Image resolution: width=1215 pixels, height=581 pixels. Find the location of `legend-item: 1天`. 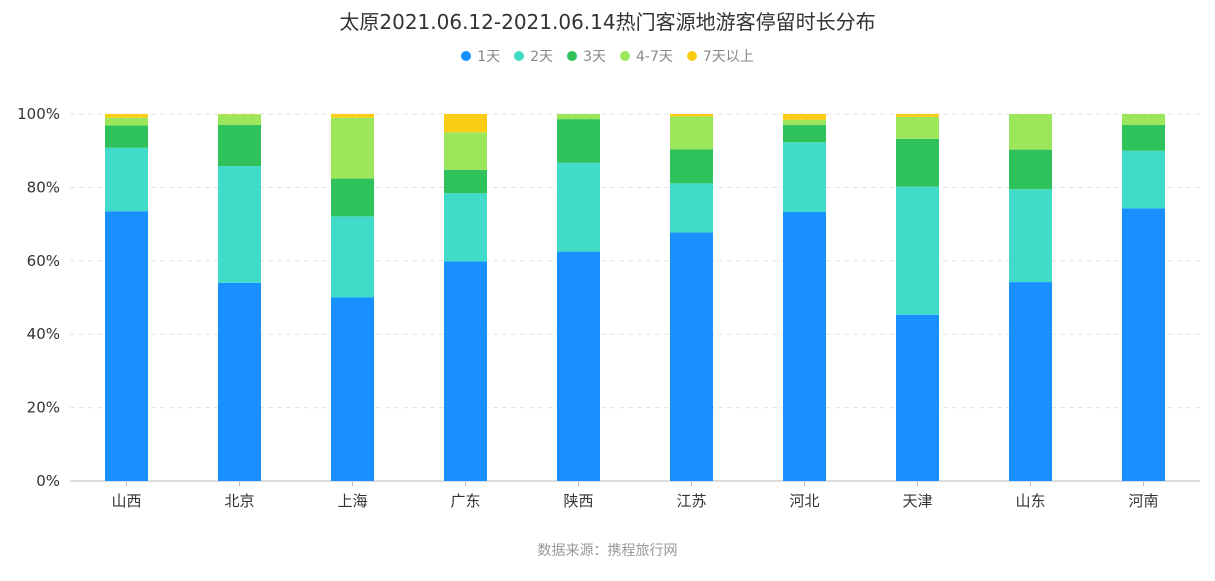

legend-item: 1天 is located at coordinates (480, 56).